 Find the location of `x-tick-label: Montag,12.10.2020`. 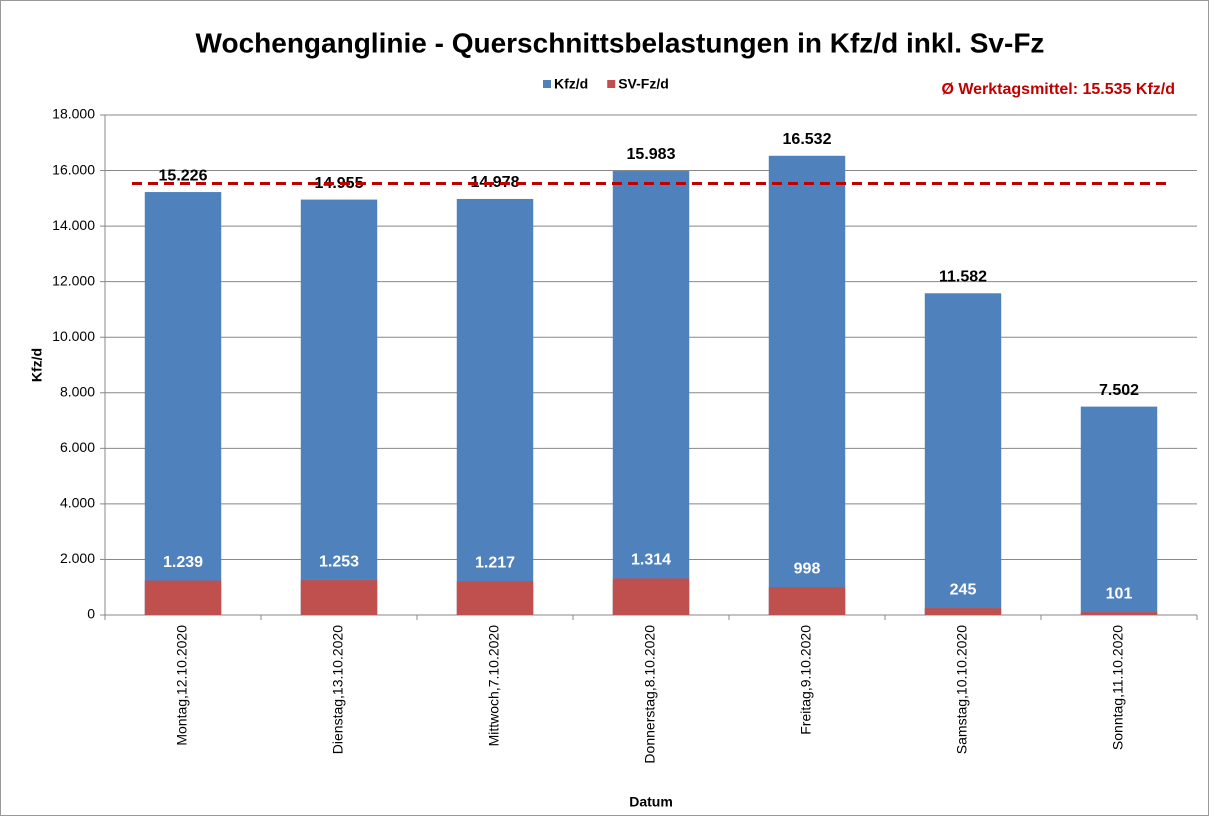

x-tick-label: Montag,12.10.2020 is located at coordinates (182, 685).